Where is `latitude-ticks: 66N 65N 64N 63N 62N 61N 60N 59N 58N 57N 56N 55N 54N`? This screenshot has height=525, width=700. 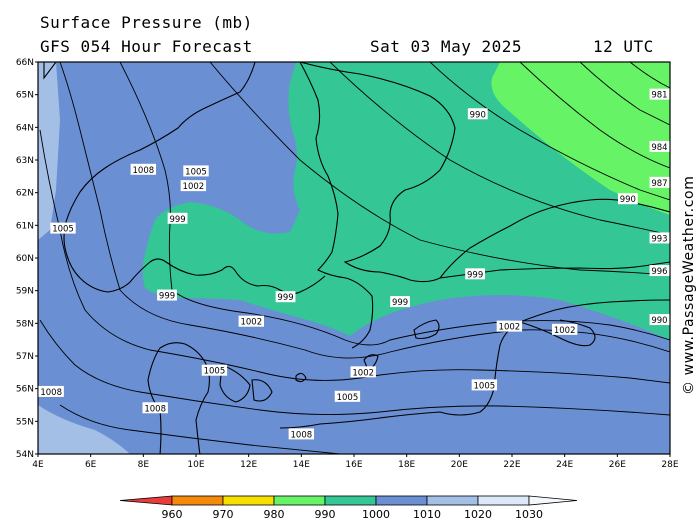
latitude-ticks: 66N 65N 64N 63N 62N 61N 60N 59N 58N 57N 56N 55N 54N is located at coordinates (27, 259).